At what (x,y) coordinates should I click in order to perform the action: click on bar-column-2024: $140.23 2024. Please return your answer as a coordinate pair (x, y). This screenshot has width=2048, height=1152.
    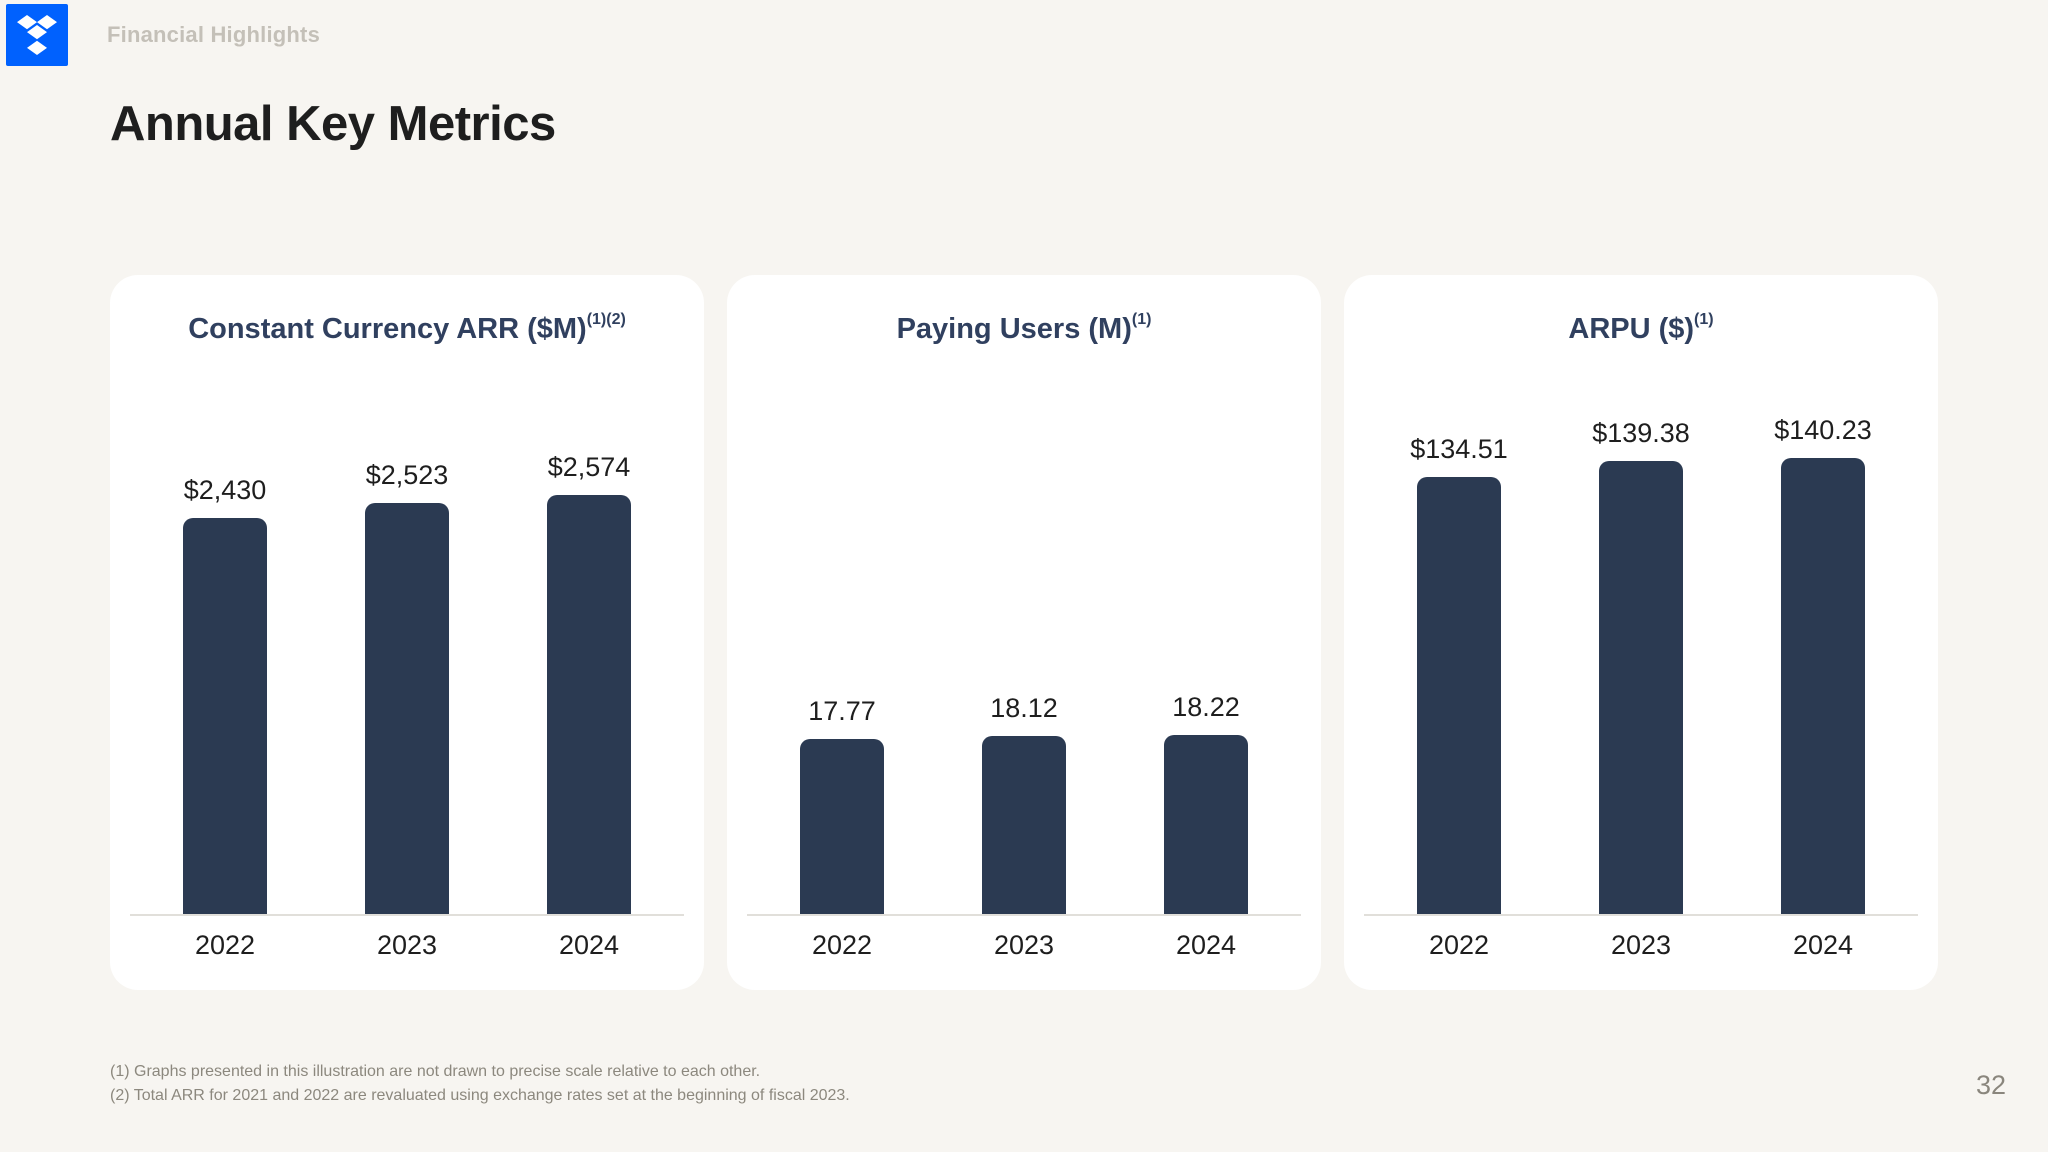
    Looking at the image, I should click on (1823, 687).